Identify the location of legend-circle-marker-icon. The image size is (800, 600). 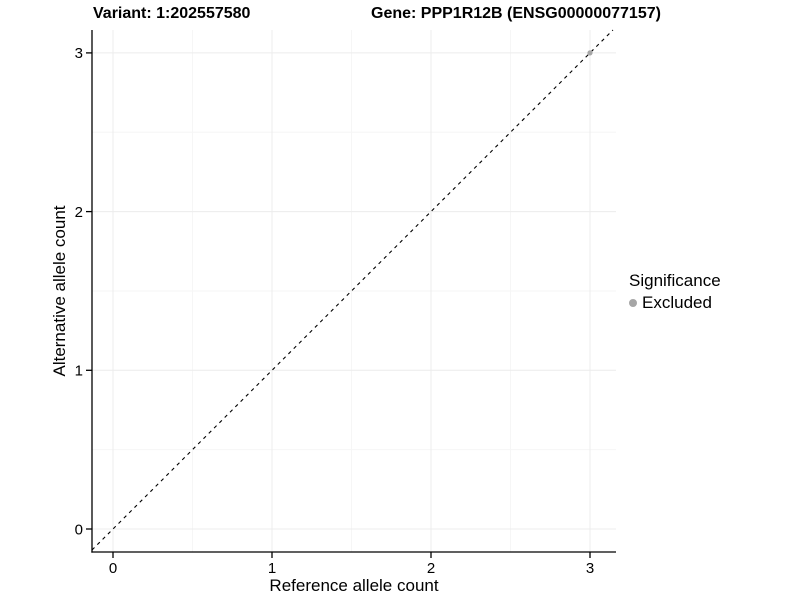
(633, 303).